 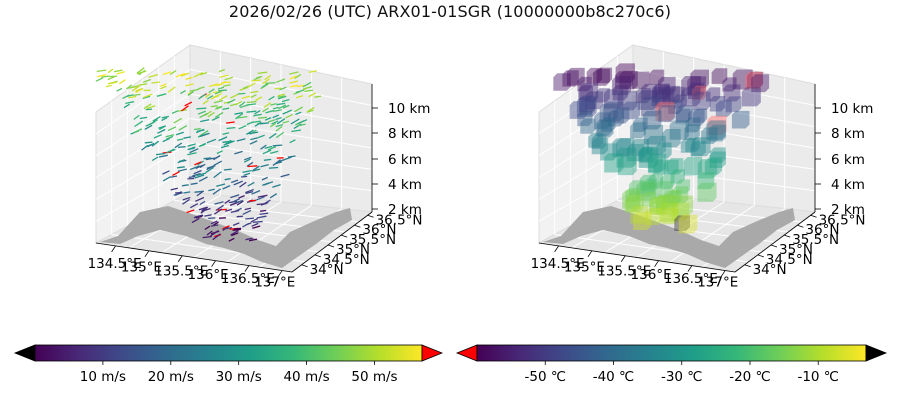 What do you see at coordinates (171, 377) in the screenshot?
I see `colorbar-tick-label: 20 m/s` at bounding box center [171, 377].